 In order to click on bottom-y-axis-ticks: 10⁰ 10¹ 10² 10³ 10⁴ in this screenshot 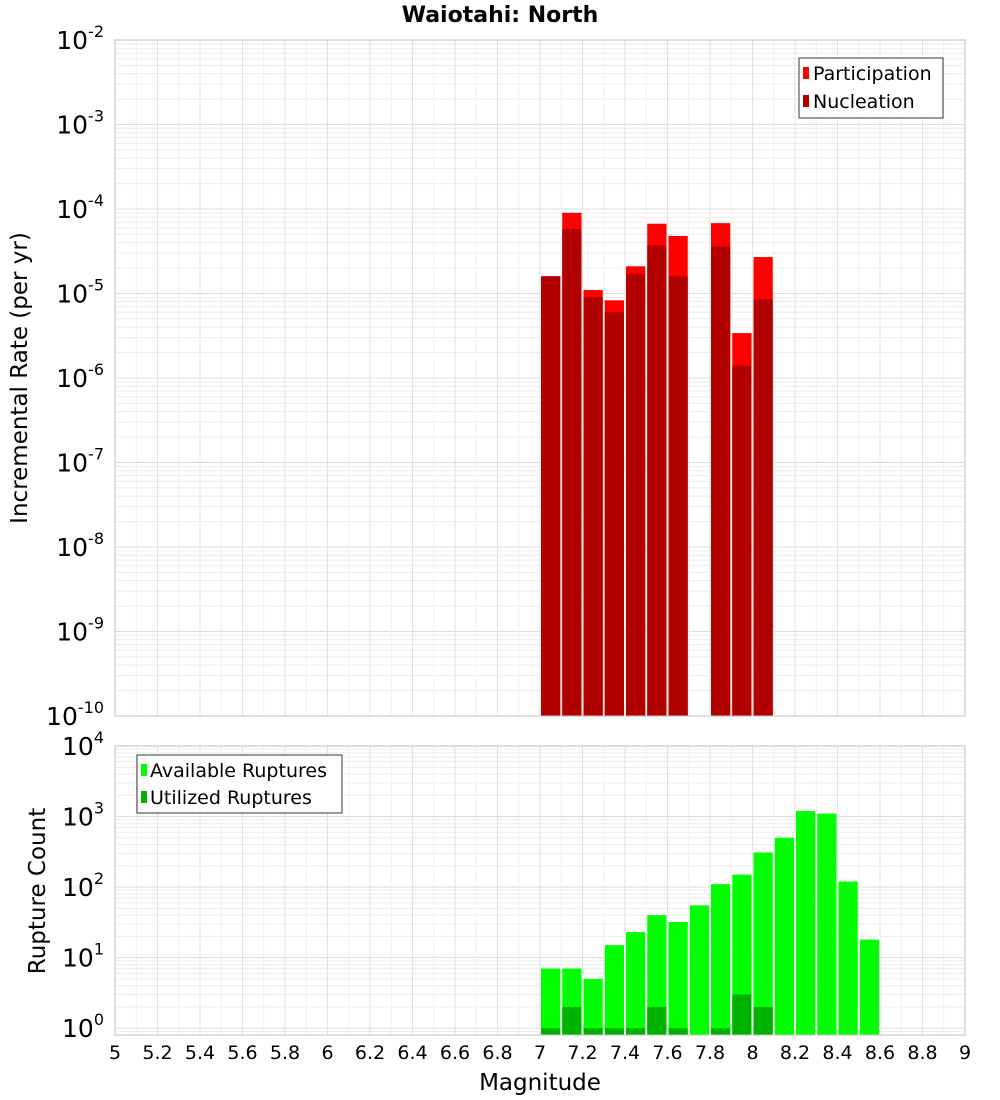, I will do `click(83, 885)`.